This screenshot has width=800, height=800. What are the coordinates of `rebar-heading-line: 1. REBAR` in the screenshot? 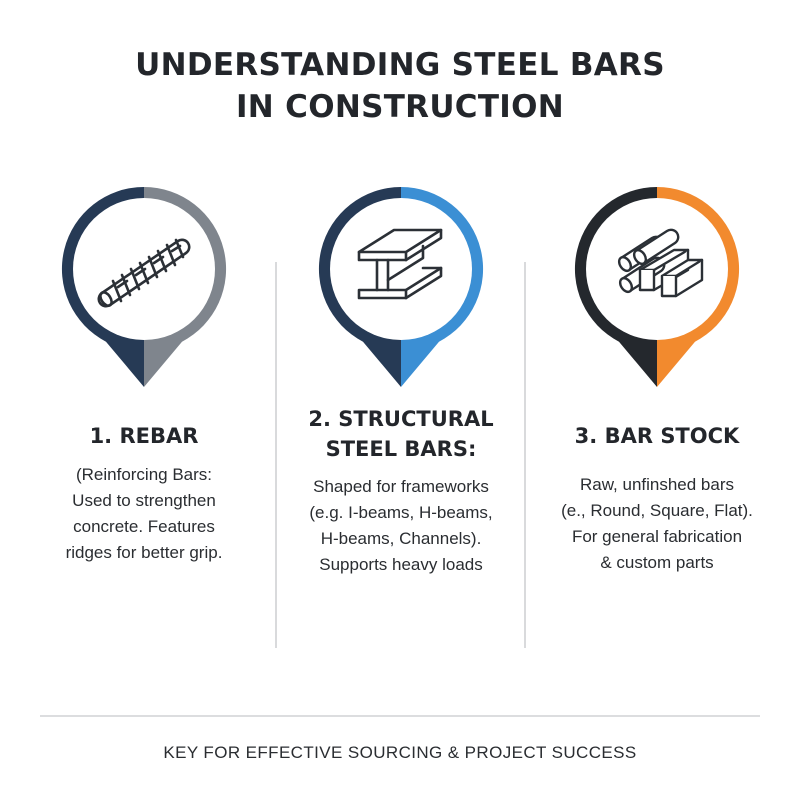 It's located at (144, 436).